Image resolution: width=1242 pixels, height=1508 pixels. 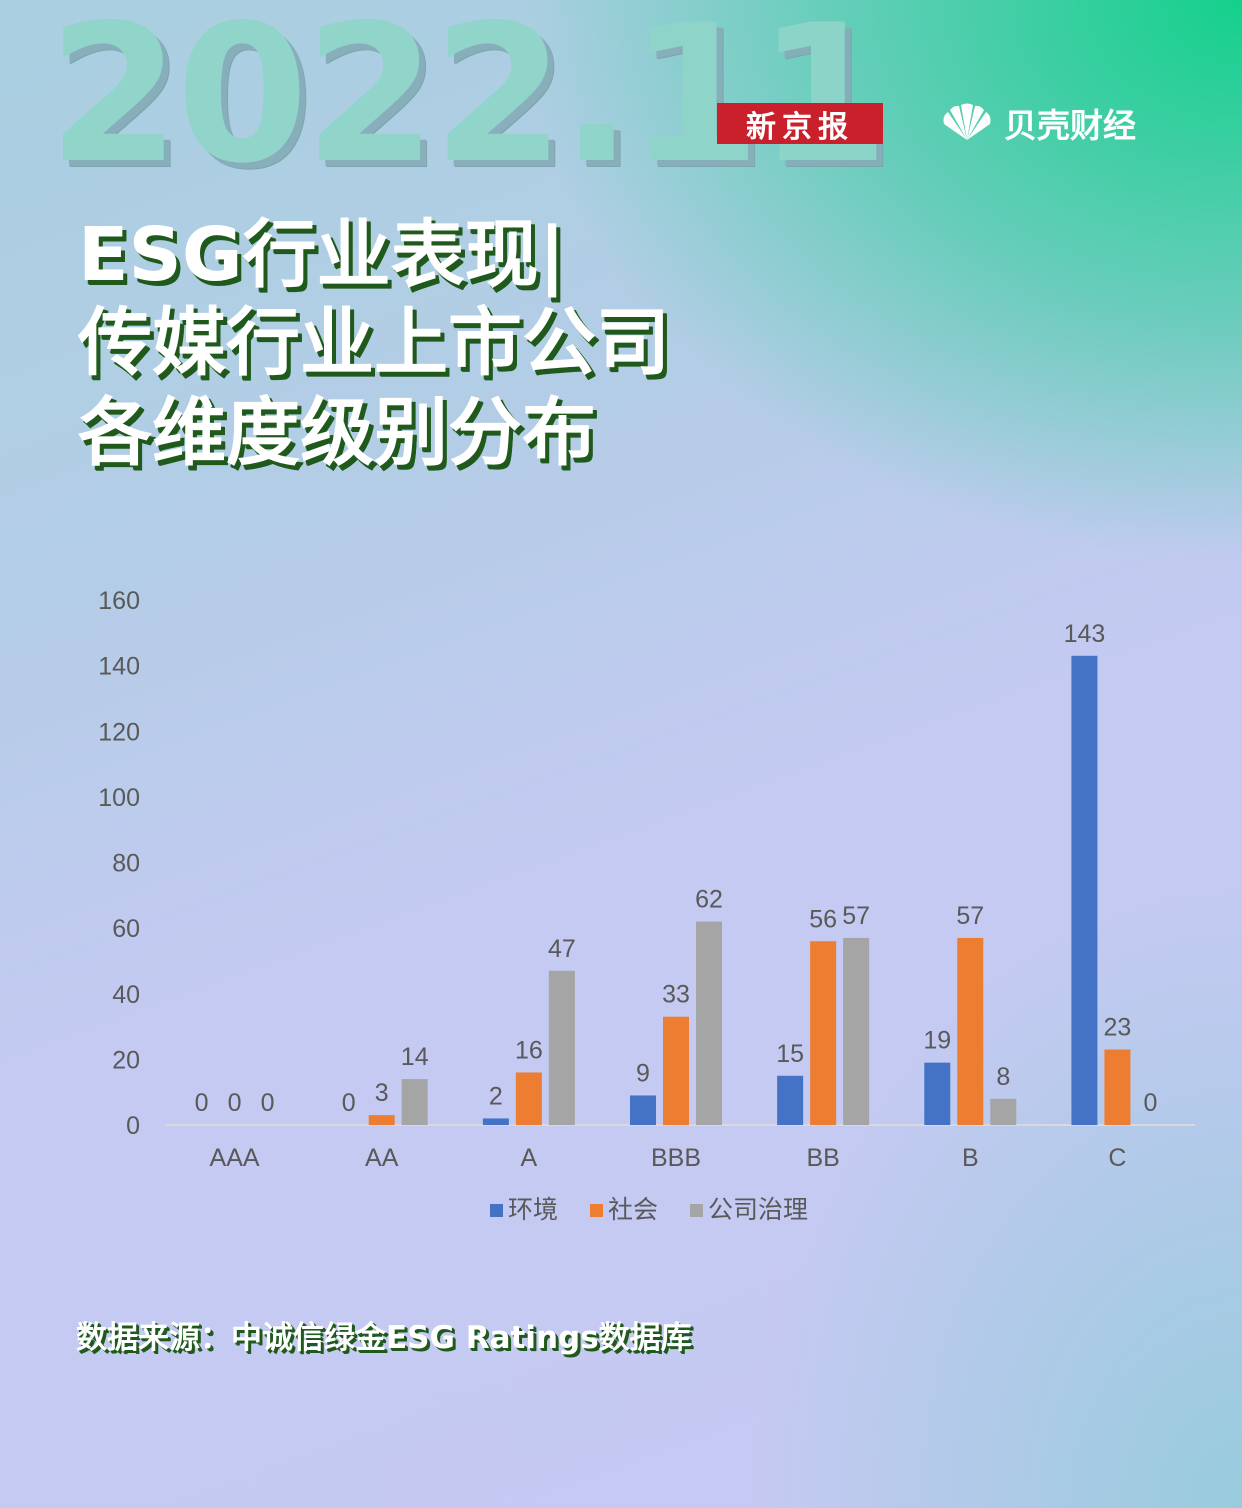 I want to click on background-date: 2022.11, so click(x=468, y=102).